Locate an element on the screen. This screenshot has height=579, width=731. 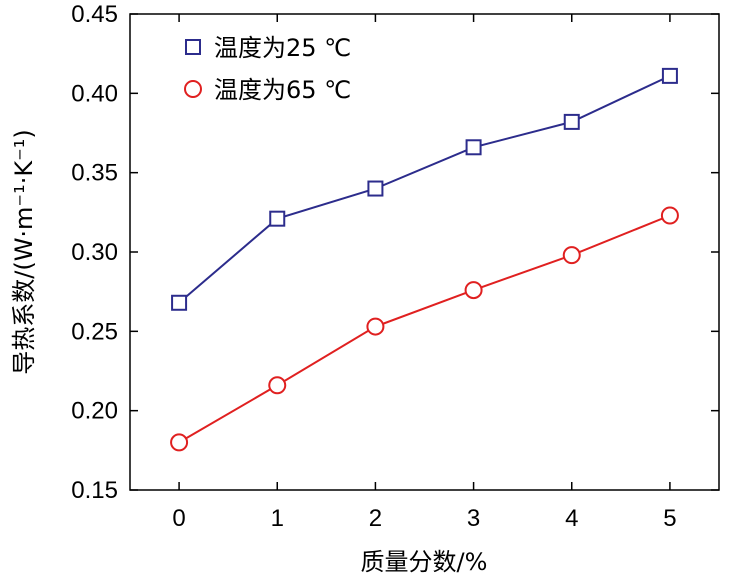
y-tick-label: 0.40 is located at coordinates (94, 93).